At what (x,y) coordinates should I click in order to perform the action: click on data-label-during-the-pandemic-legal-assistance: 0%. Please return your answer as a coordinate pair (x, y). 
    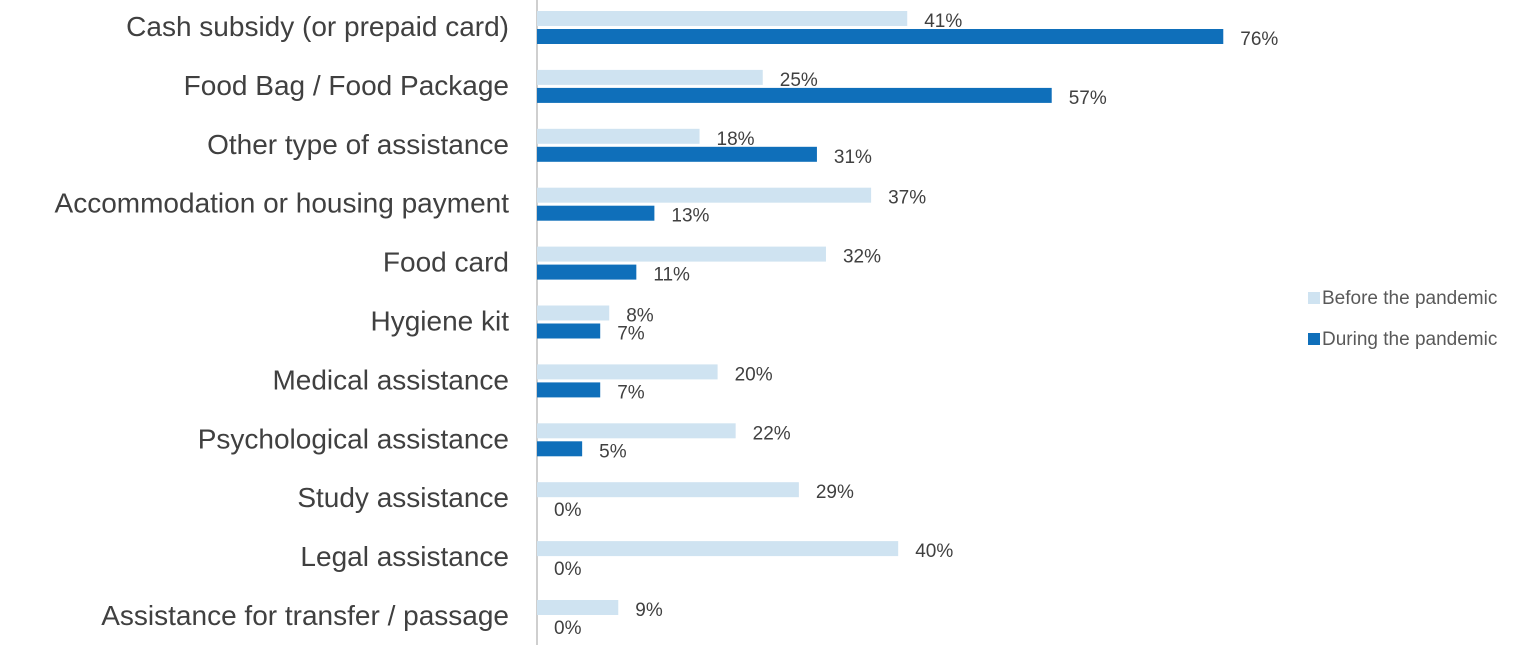
    Looking at the image, I should click on (568, 569).